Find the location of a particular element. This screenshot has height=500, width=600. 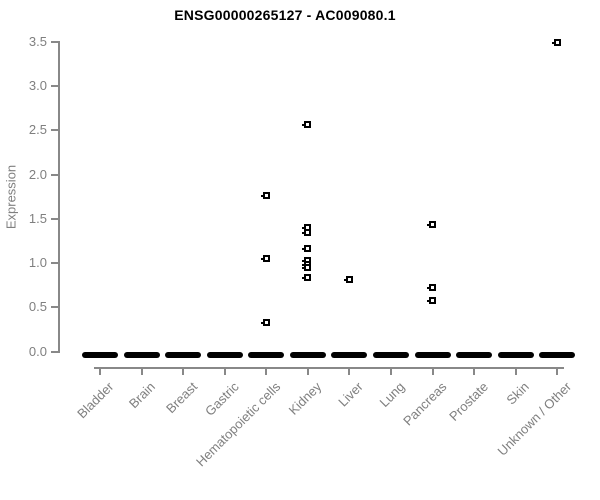

y-axis-line is located at coordinates (59, 197).